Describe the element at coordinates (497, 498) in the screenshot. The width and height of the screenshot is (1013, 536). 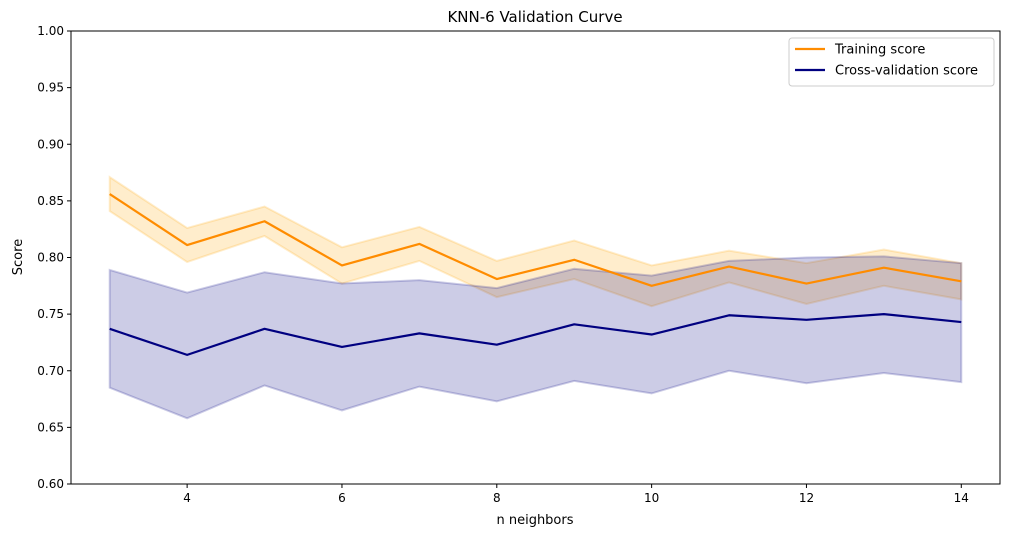
I see `x-tick-label: 8` at that location.